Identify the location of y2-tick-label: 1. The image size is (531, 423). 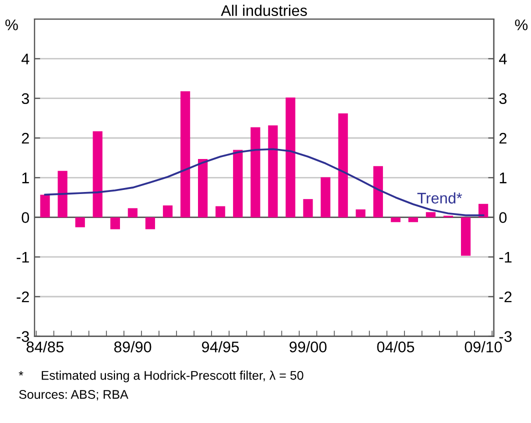
(503, 178).